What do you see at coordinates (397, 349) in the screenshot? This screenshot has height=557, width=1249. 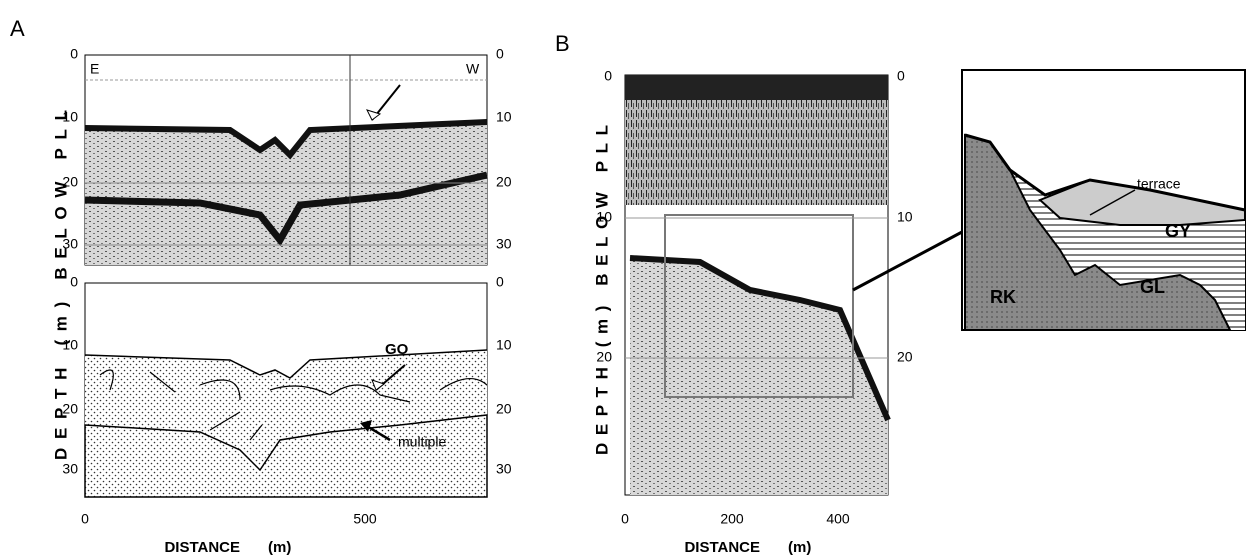 I see `annotation: GO` at bounding box center [397, 349].